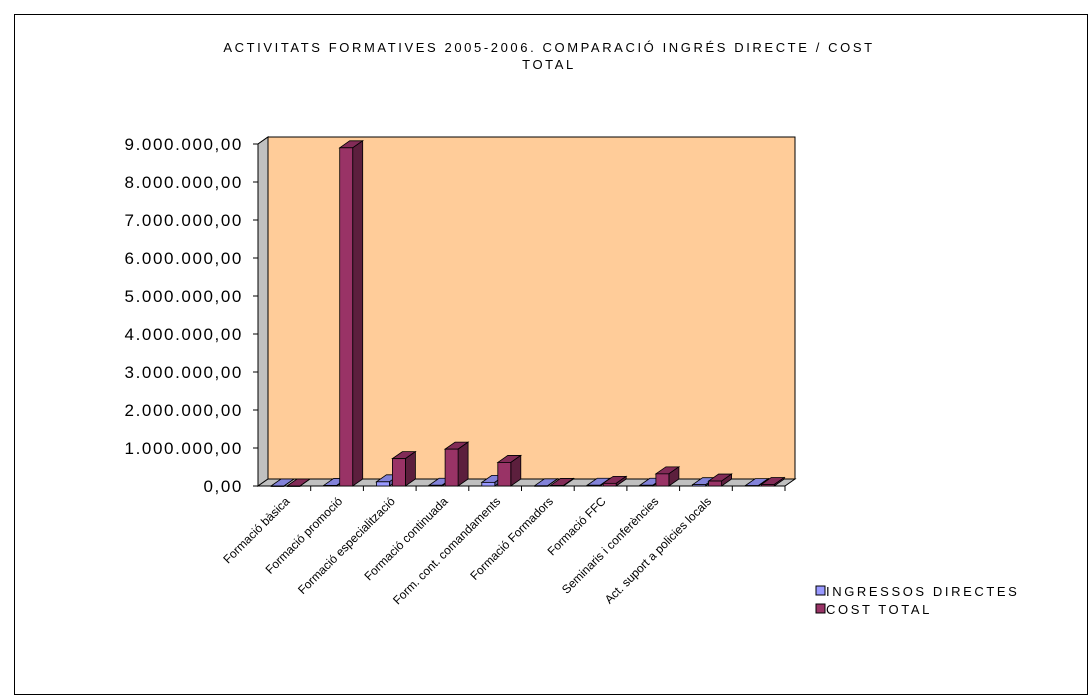 Image resolution: width=1088 pixels, height=695 pixels. What do you see at coordinates (184, 144) in the screenshot?
I see `y-tick-label: 9.000.000,00` at bounding box center [184, 144].